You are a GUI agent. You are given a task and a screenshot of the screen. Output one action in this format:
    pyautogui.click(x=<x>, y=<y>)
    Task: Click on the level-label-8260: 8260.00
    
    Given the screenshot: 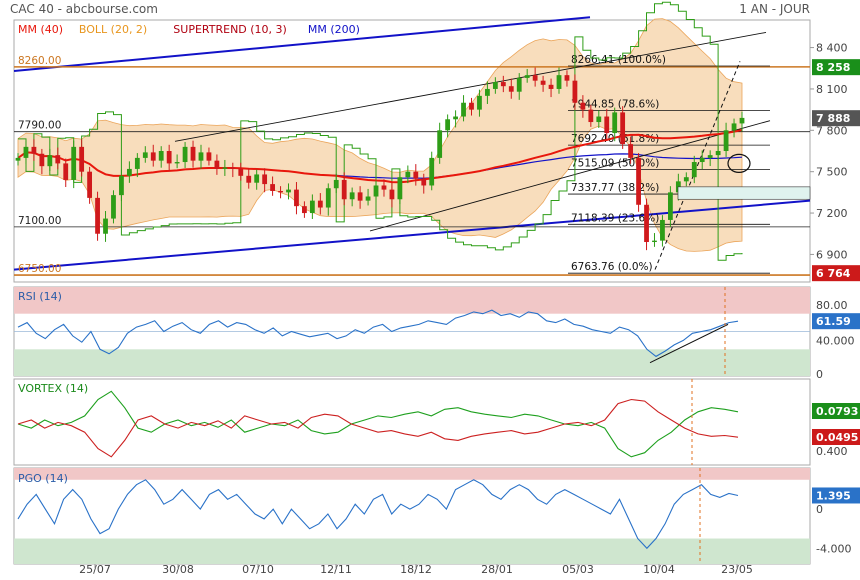 What is the action you would take?
    pyautogui.click(x=39, y=61)
    